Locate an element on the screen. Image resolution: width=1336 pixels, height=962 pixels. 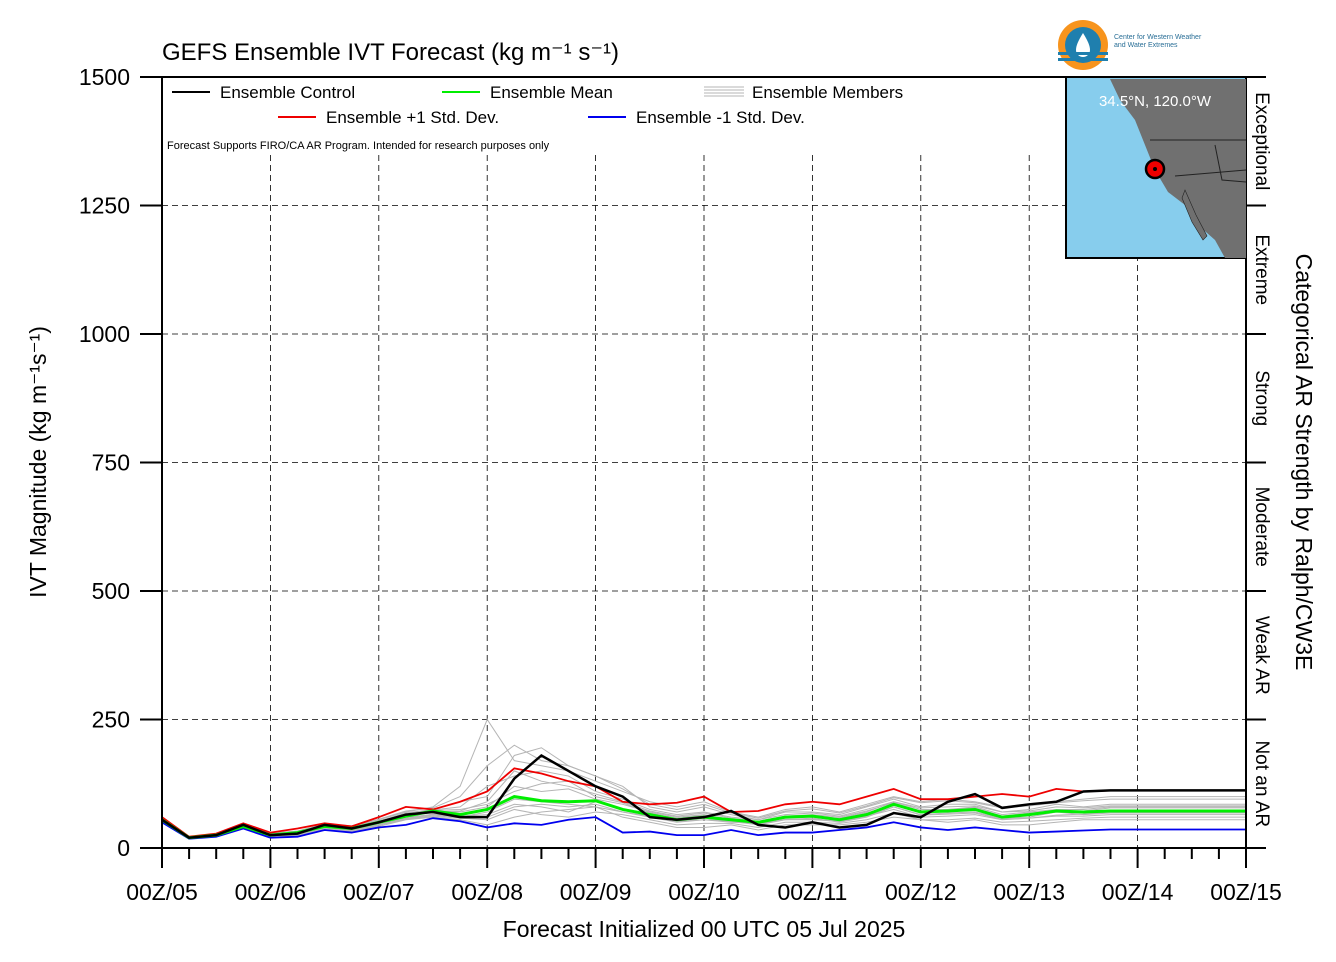
x-tick-label: 00Z/15 is located at coordinates (1246, 892).